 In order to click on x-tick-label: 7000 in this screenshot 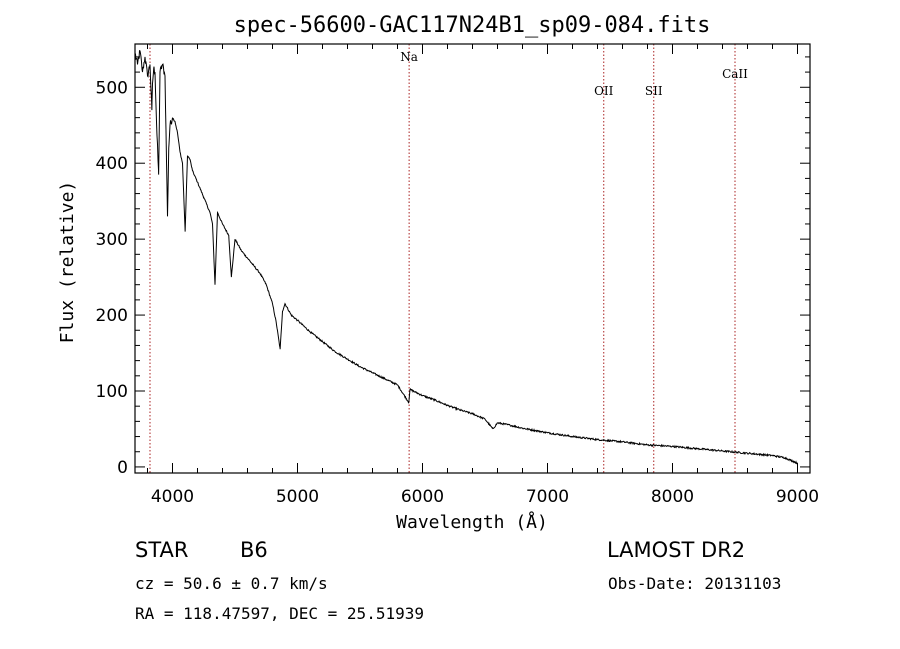, I will do `click(547, 497)`.